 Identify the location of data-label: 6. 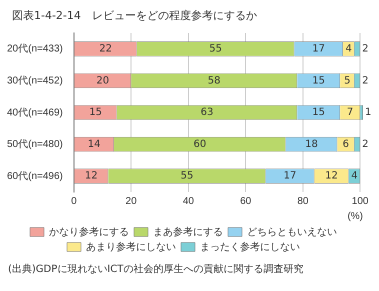
(346, 144).